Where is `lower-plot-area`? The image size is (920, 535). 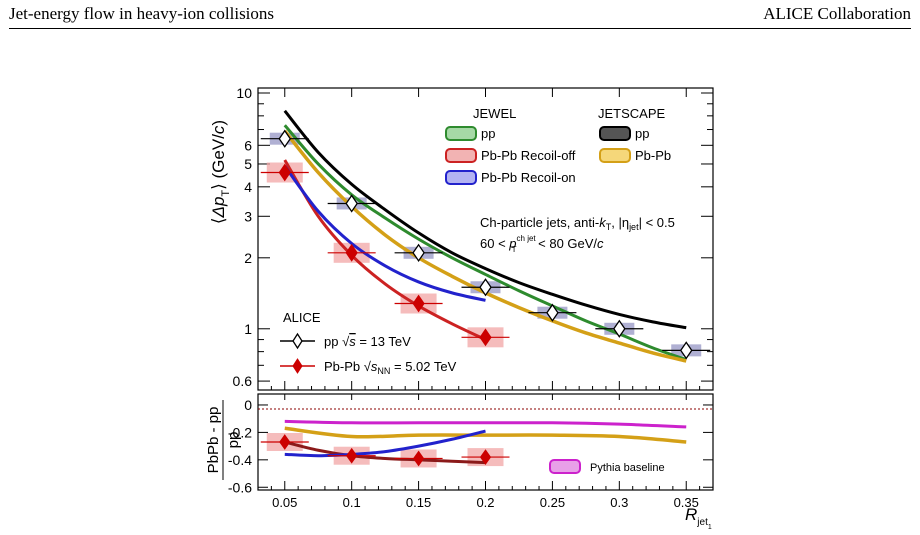 lower-plot-area is located at coordinates (473, 443).